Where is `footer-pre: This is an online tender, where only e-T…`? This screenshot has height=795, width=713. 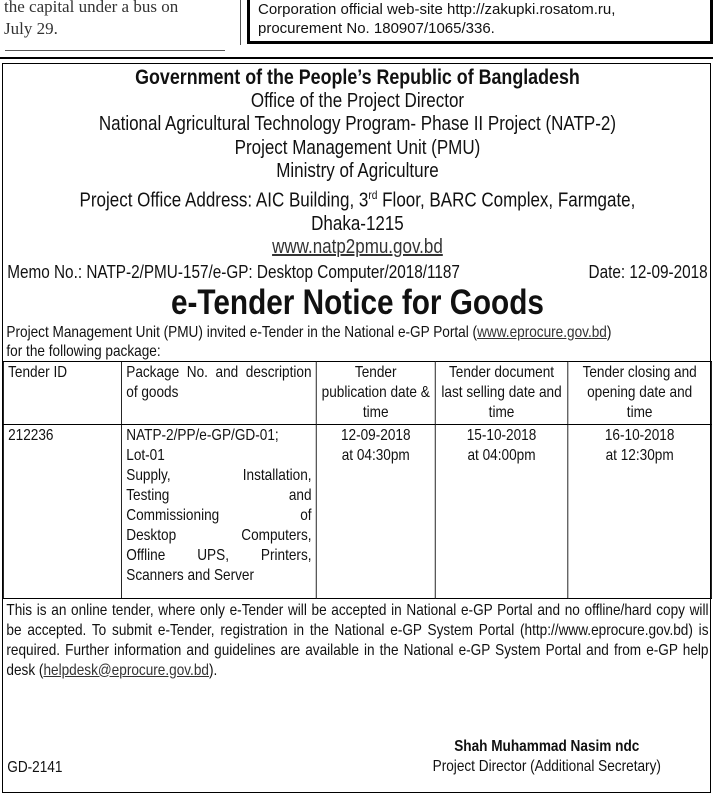 footer-pre: This is an online tender, where only e-T… is located at coordinates (357, 640).